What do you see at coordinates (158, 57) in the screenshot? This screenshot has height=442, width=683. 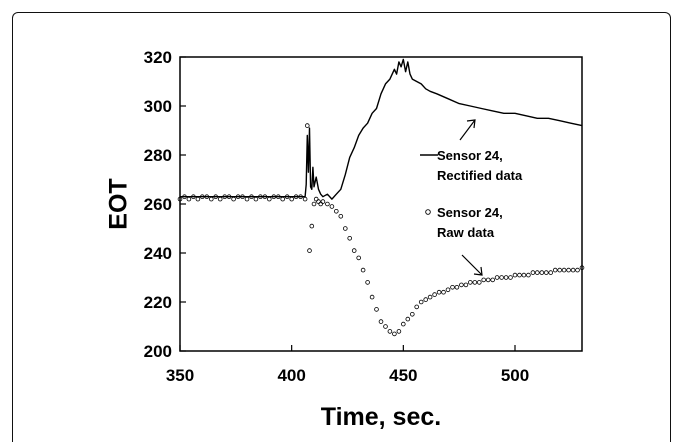 I see `y-tick-label: 320` at bounding box center [158, 57].